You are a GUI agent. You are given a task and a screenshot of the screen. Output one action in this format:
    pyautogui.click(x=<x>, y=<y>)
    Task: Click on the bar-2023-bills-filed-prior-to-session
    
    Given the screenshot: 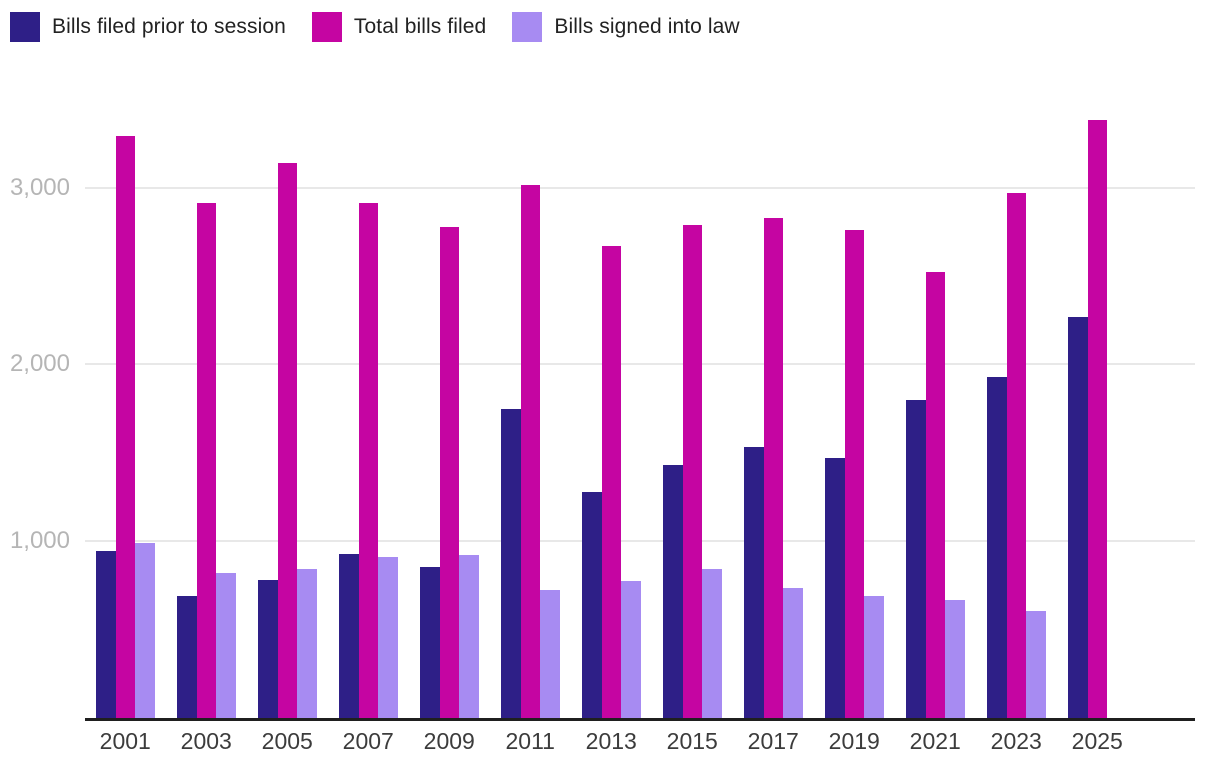 What is the action you would take?
    pyautogui.click(x=997, y=547)
    